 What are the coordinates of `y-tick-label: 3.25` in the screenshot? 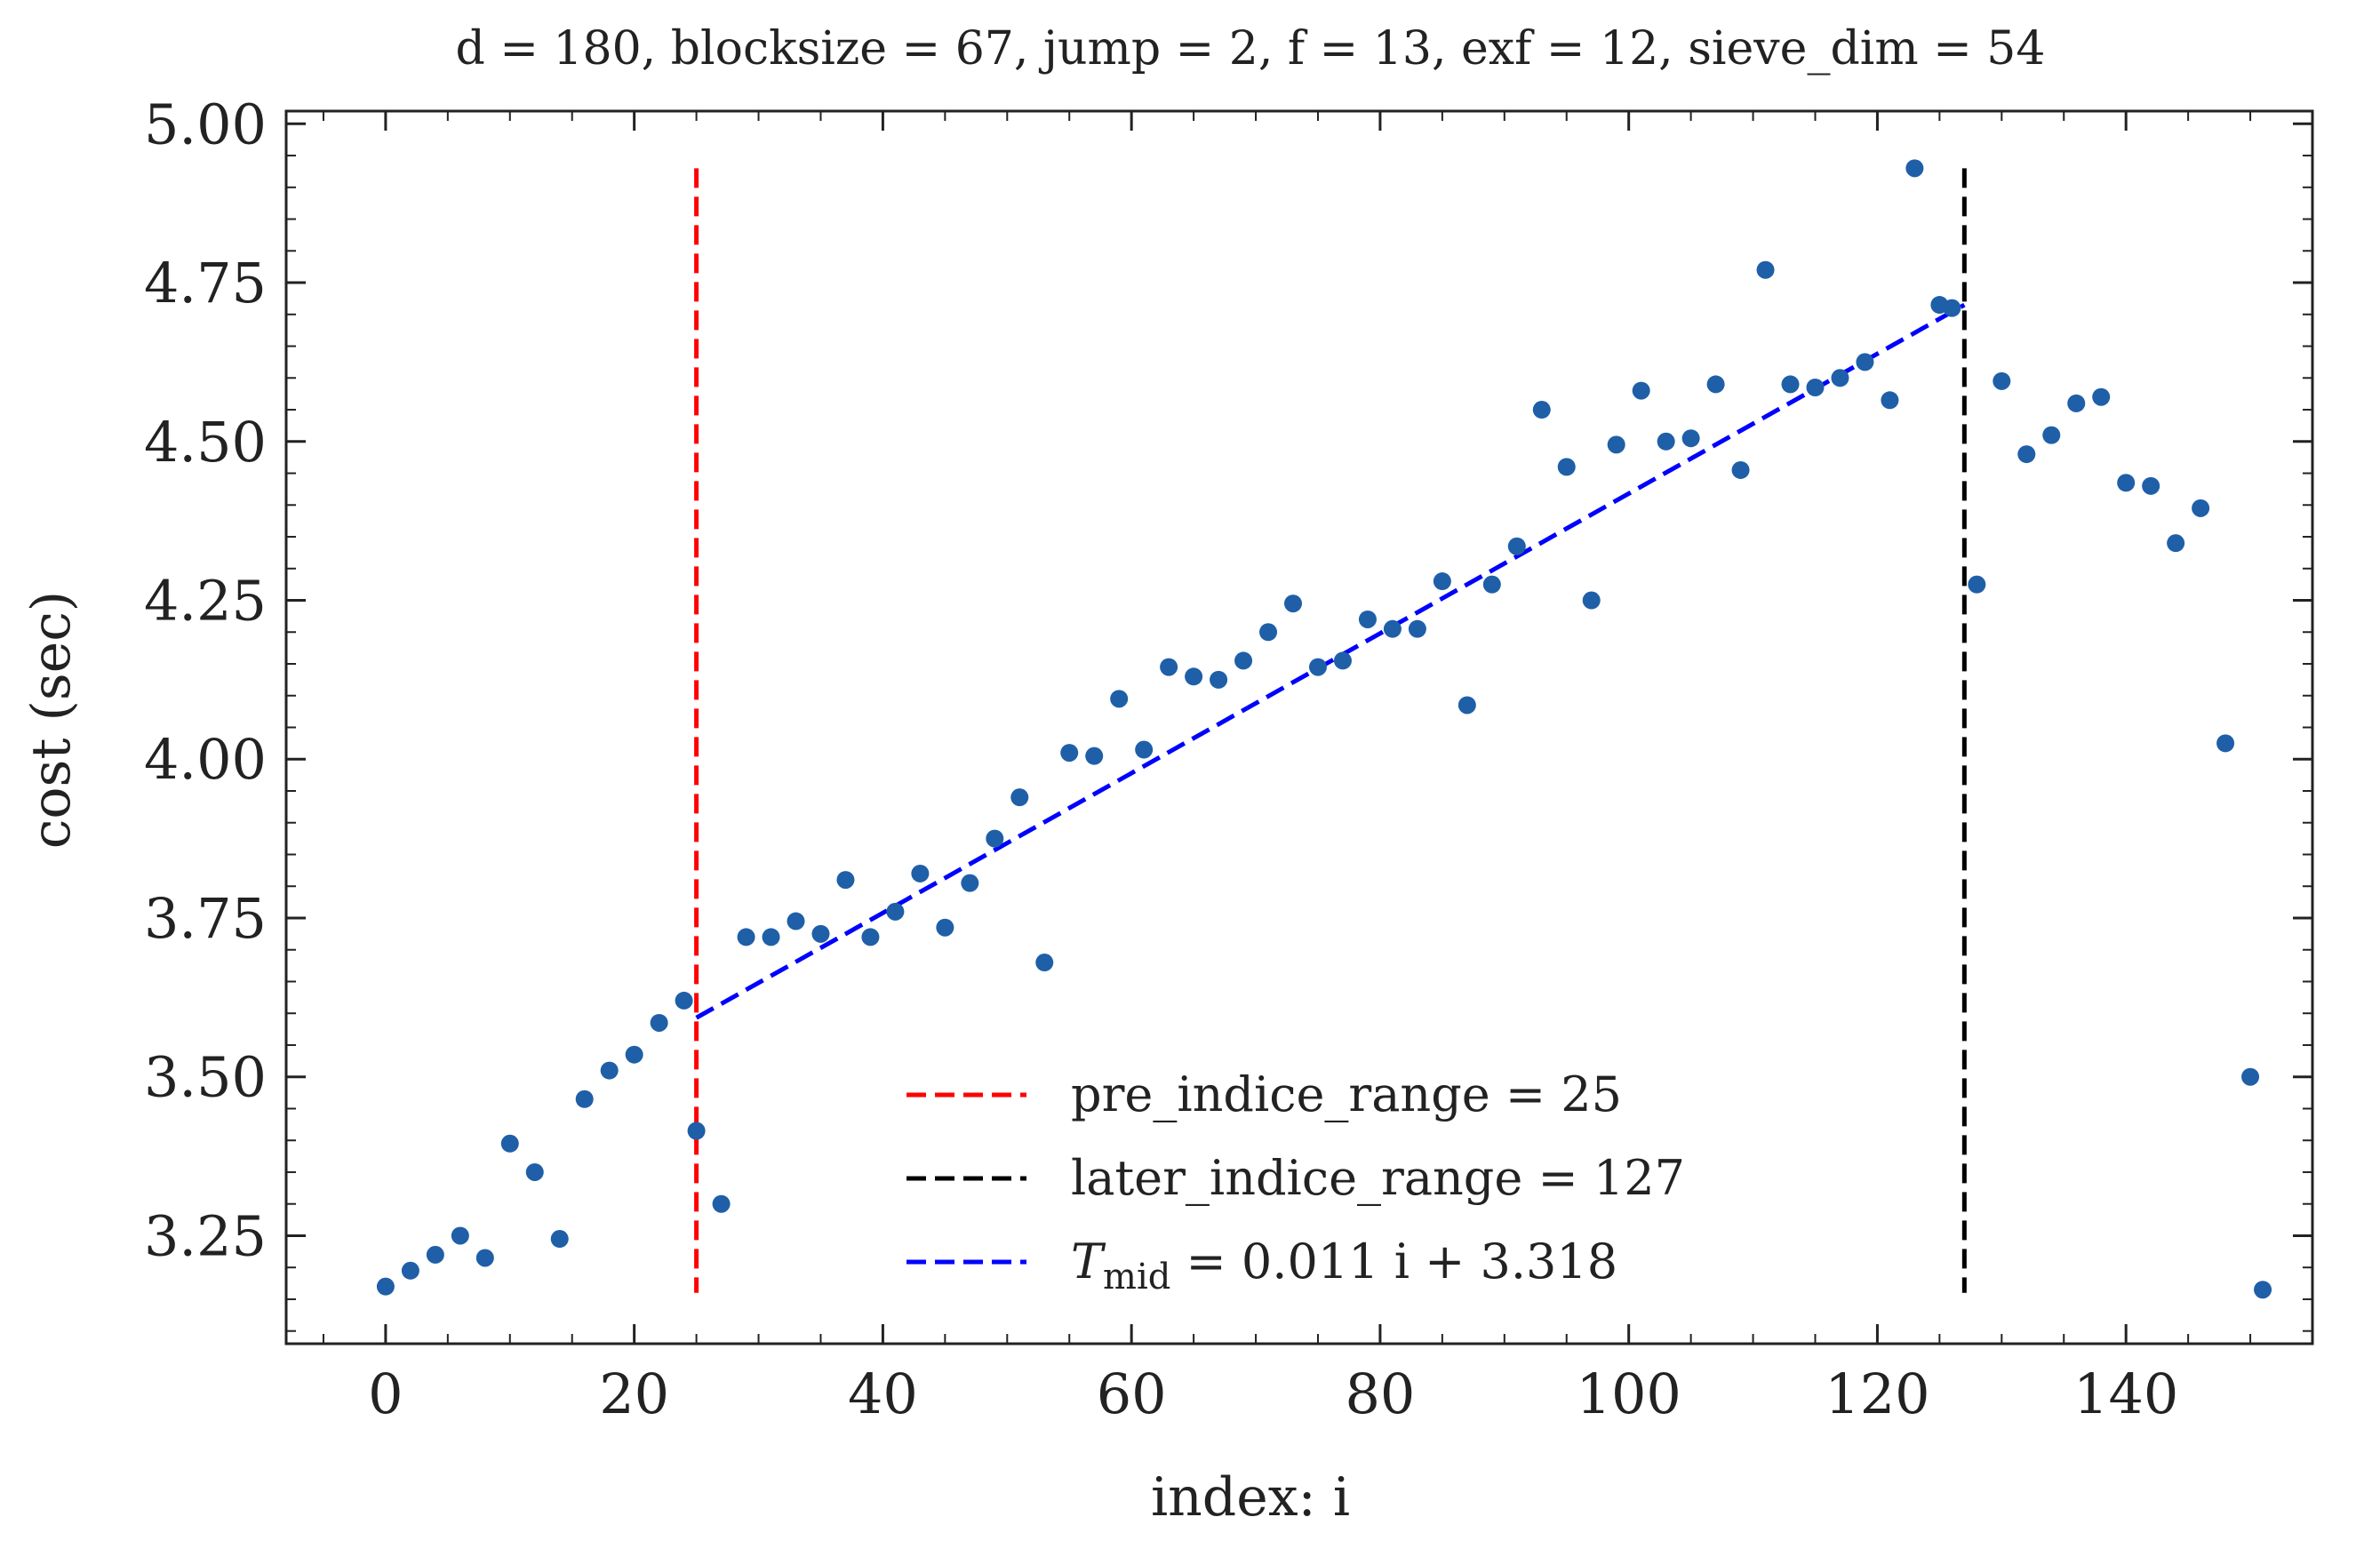 It's located at (205, 1236).